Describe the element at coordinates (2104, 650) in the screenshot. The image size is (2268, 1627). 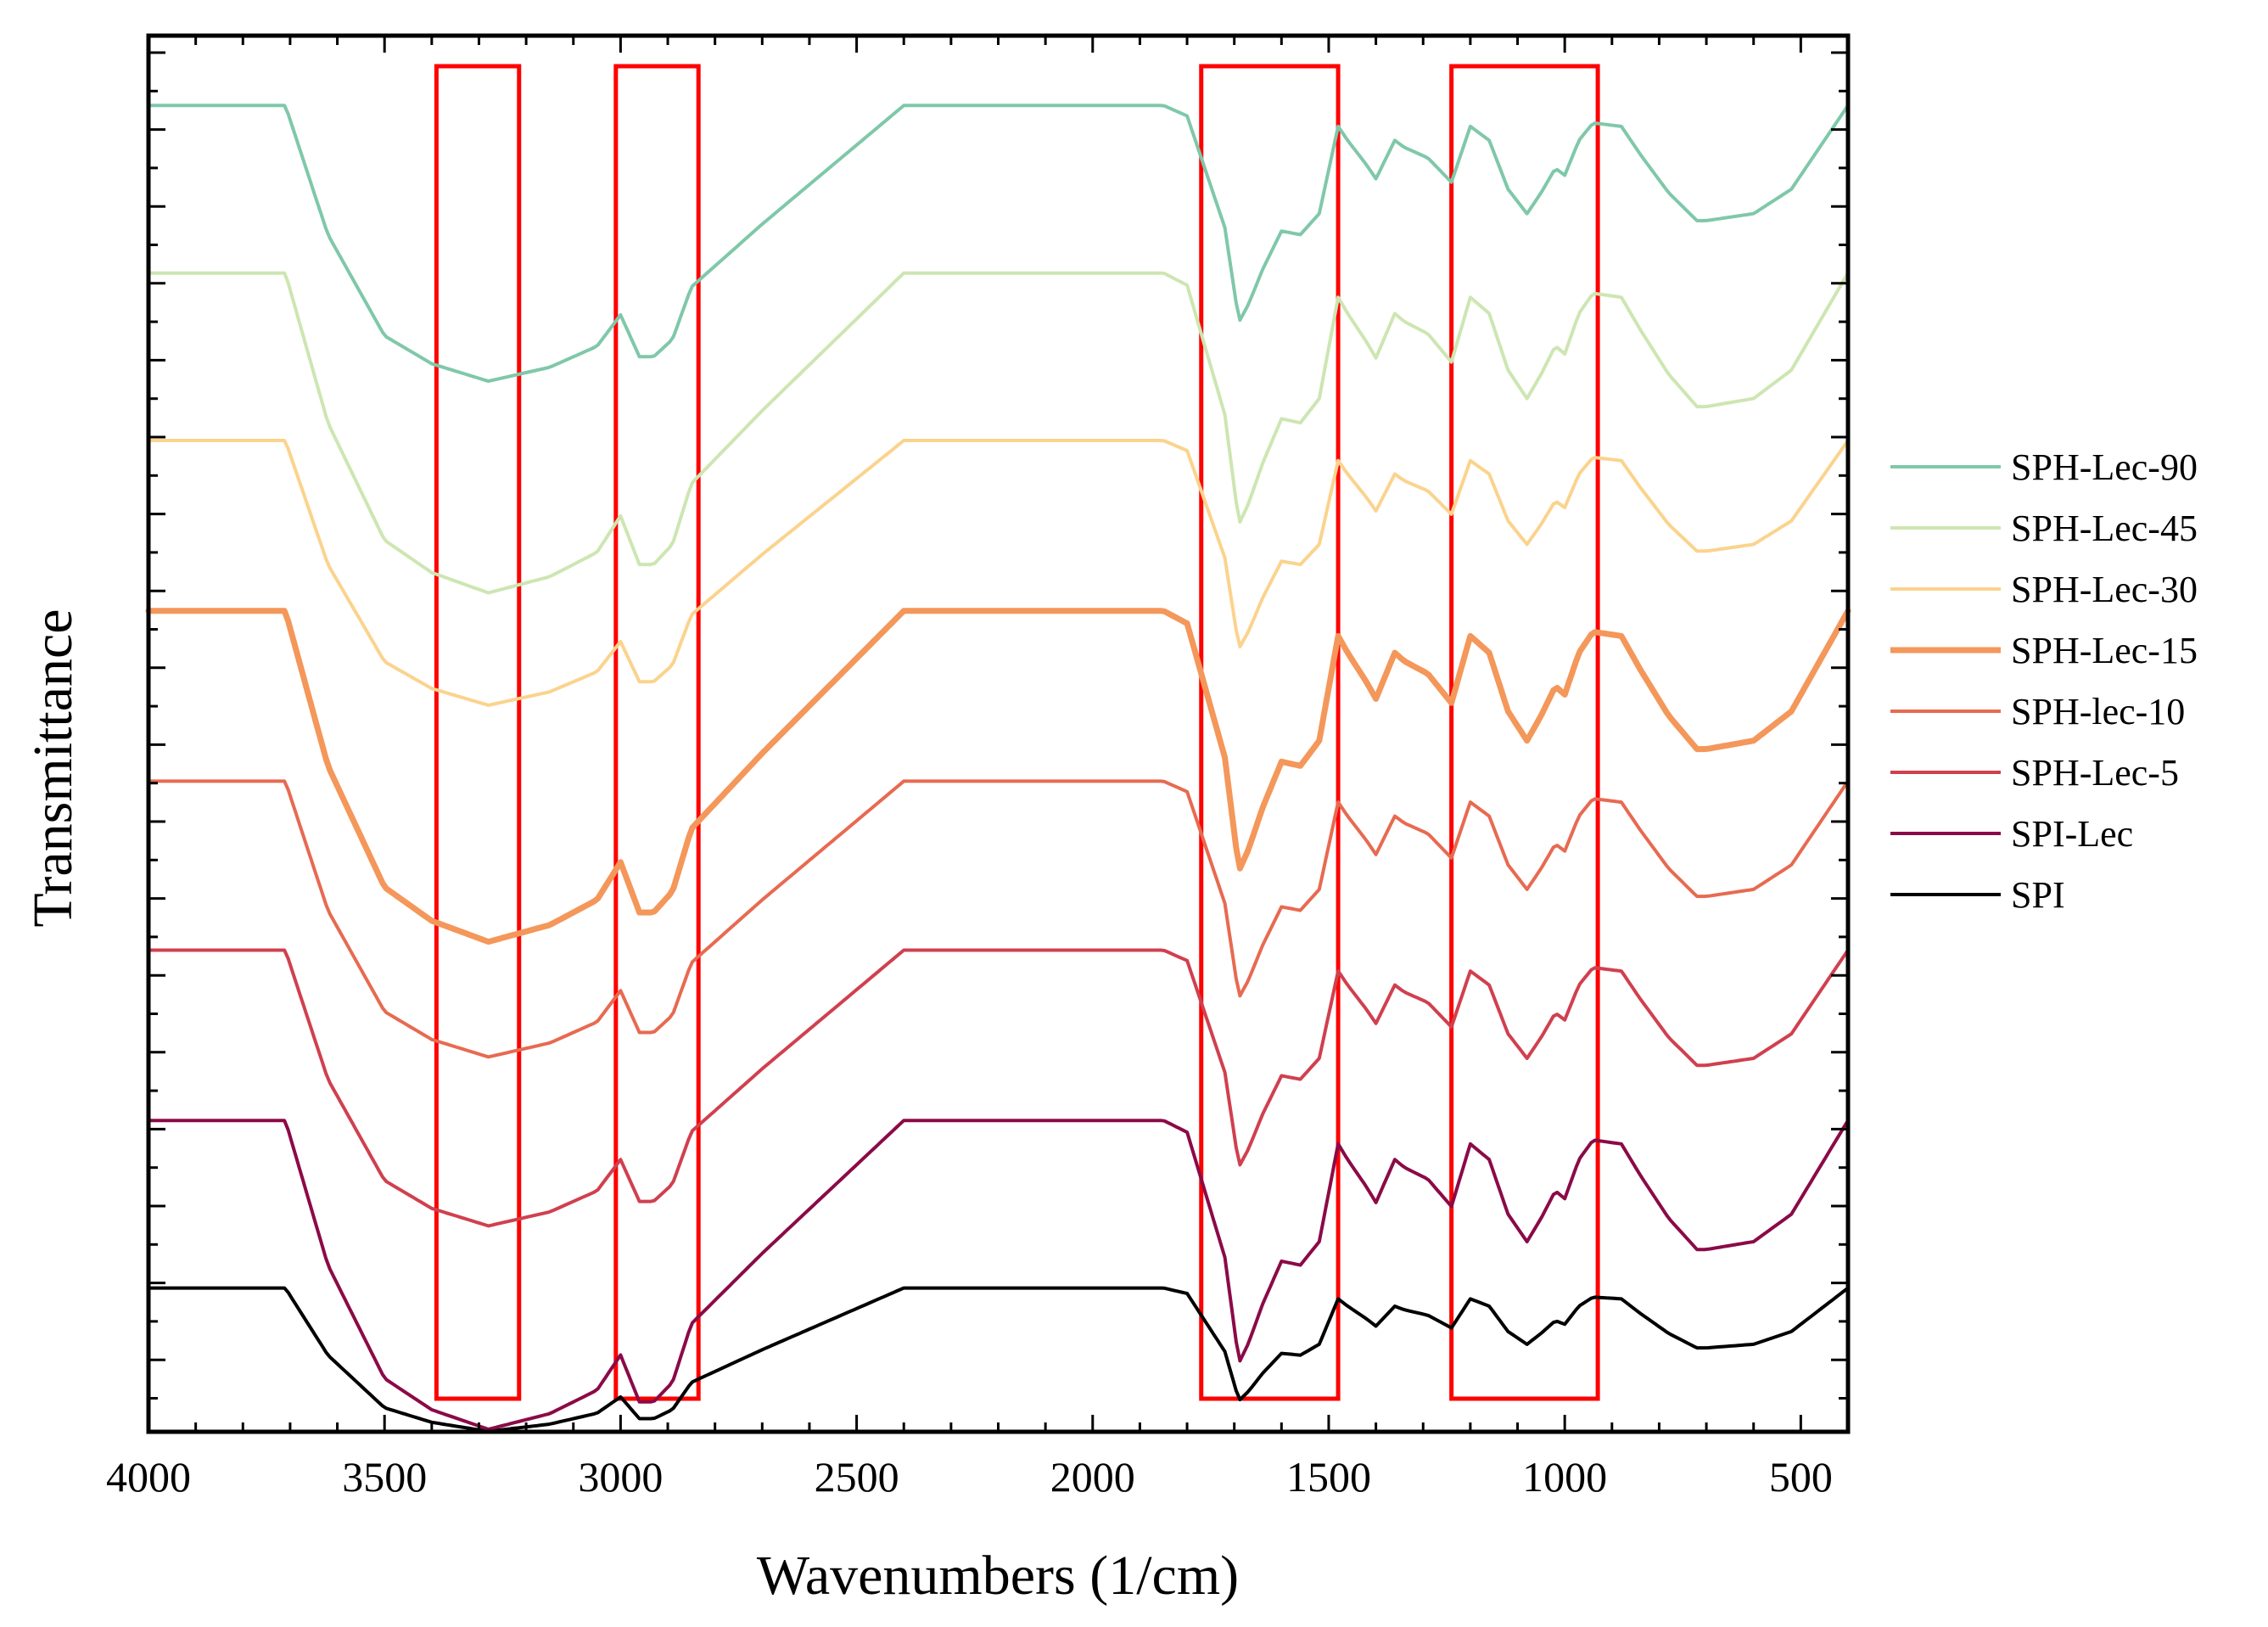
I see `legend-label: SPH-Lec-15` at that location.